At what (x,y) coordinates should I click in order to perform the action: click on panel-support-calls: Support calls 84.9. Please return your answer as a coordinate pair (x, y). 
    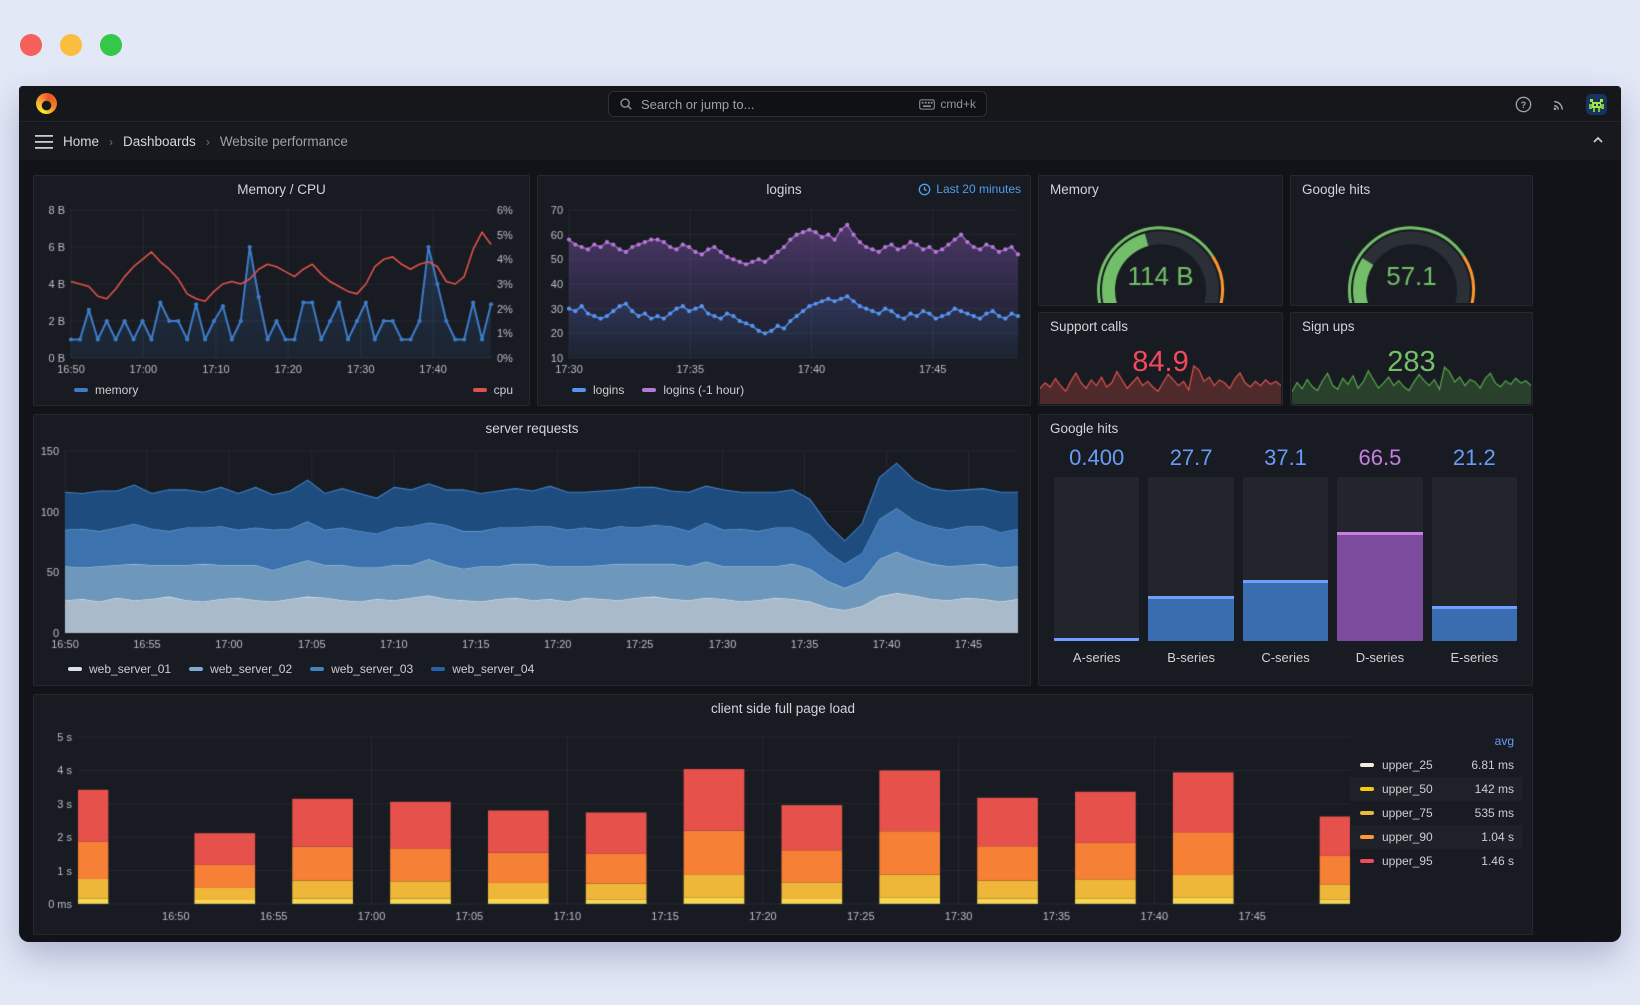
    Looking at the image, I should click on (1160, 359).